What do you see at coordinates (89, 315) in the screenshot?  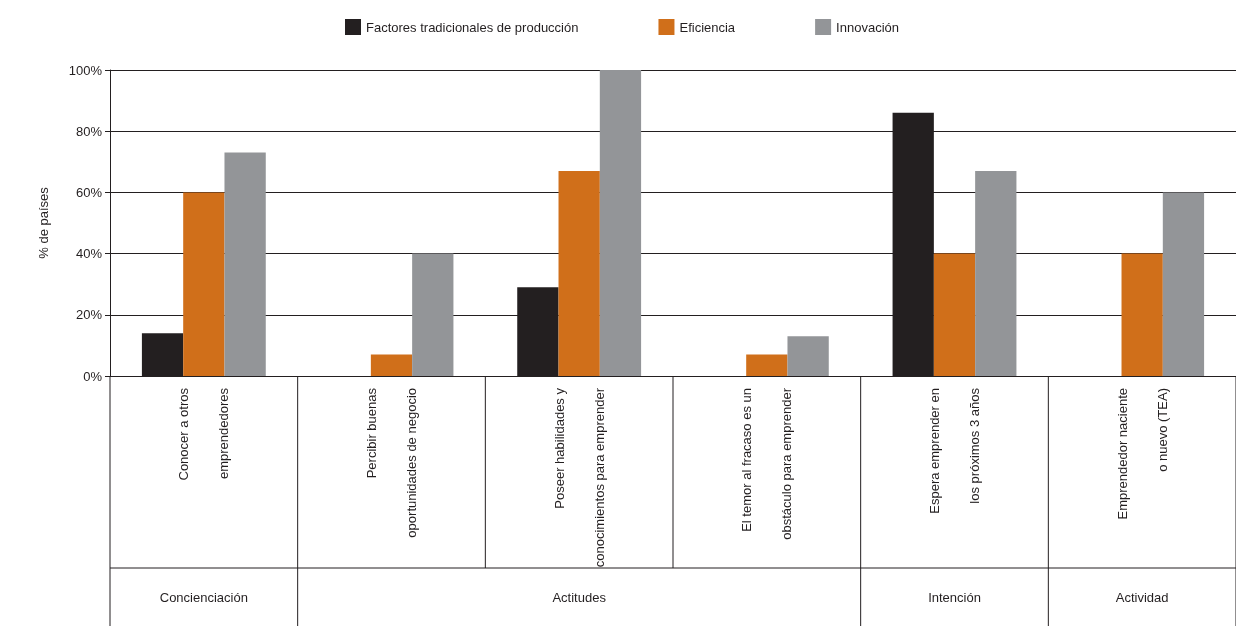 I see `y-tick-label: 20%` at bounding box center [89, 315].